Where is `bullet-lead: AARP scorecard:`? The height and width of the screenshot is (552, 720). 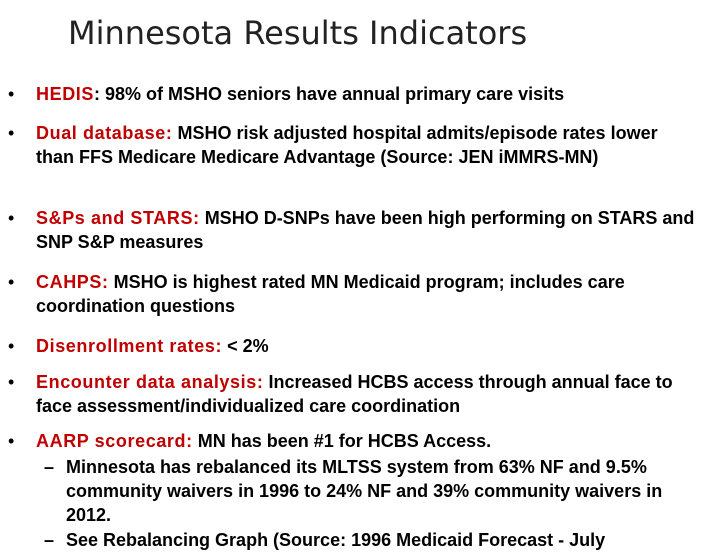 bullet-lead: AARP scorecard: is located at coordinates (114, 441).